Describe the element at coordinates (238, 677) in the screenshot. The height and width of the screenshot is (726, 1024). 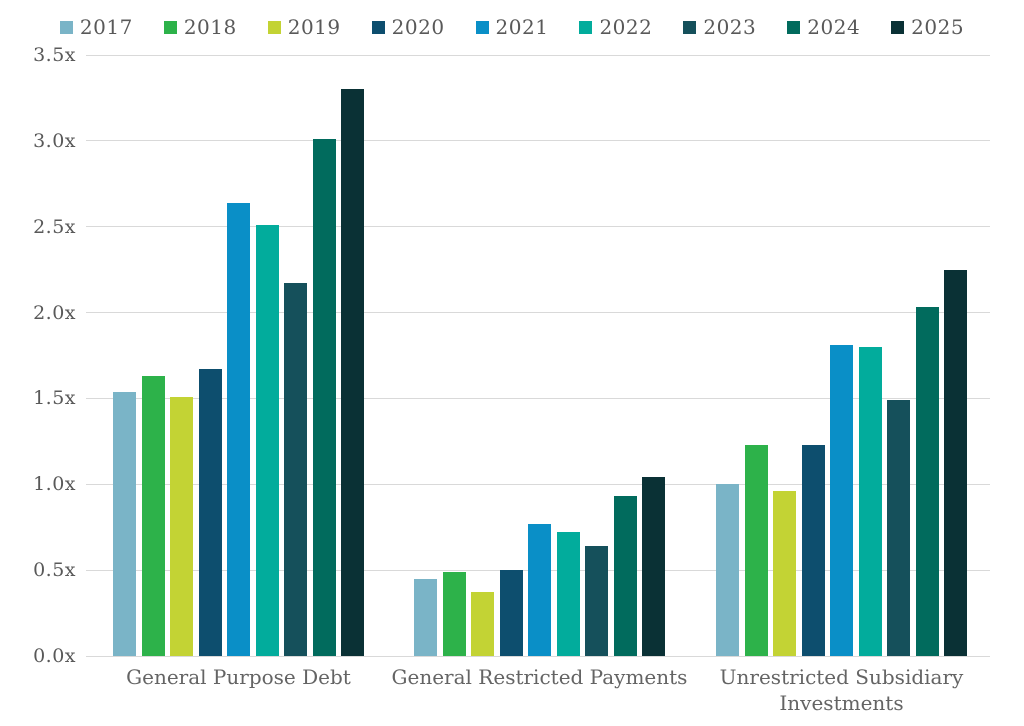
I see `x-category-label-general-purpose-debt: General Purpose Debt` at that location.